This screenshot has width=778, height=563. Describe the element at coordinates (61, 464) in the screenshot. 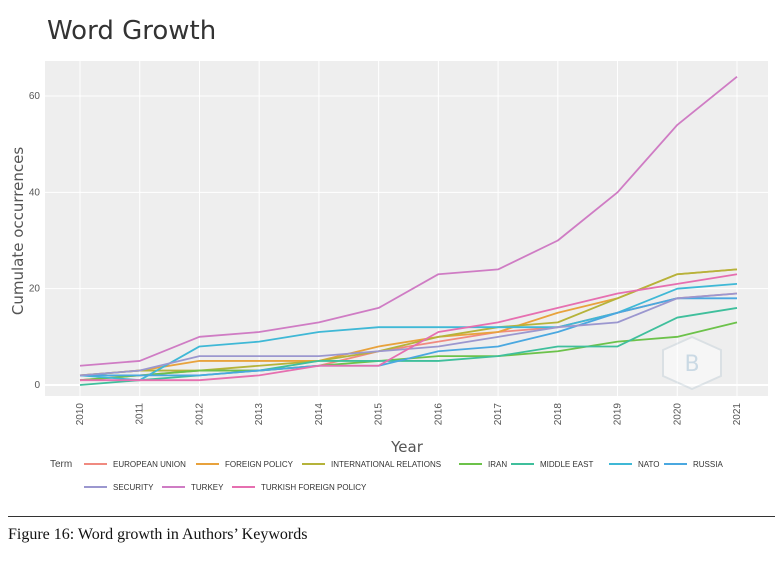

I see `legend-title: Term` at that location.